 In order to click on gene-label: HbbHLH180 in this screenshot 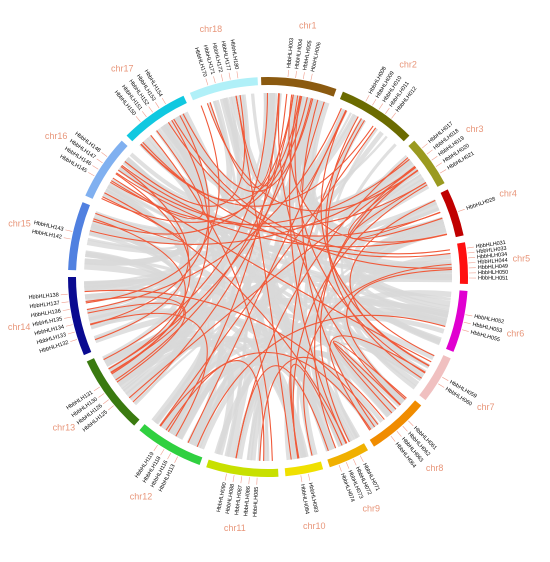, I will do `click(234, 54)`.